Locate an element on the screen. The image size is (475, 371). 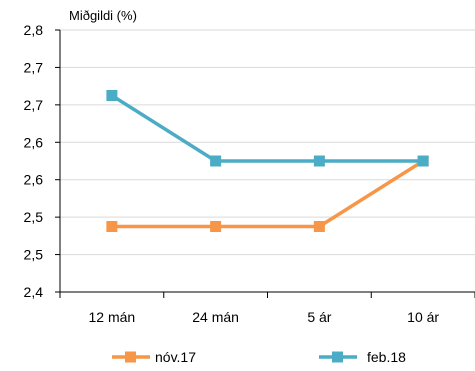
legend-item-1: feb.18 is located at coordinates (362, 357).